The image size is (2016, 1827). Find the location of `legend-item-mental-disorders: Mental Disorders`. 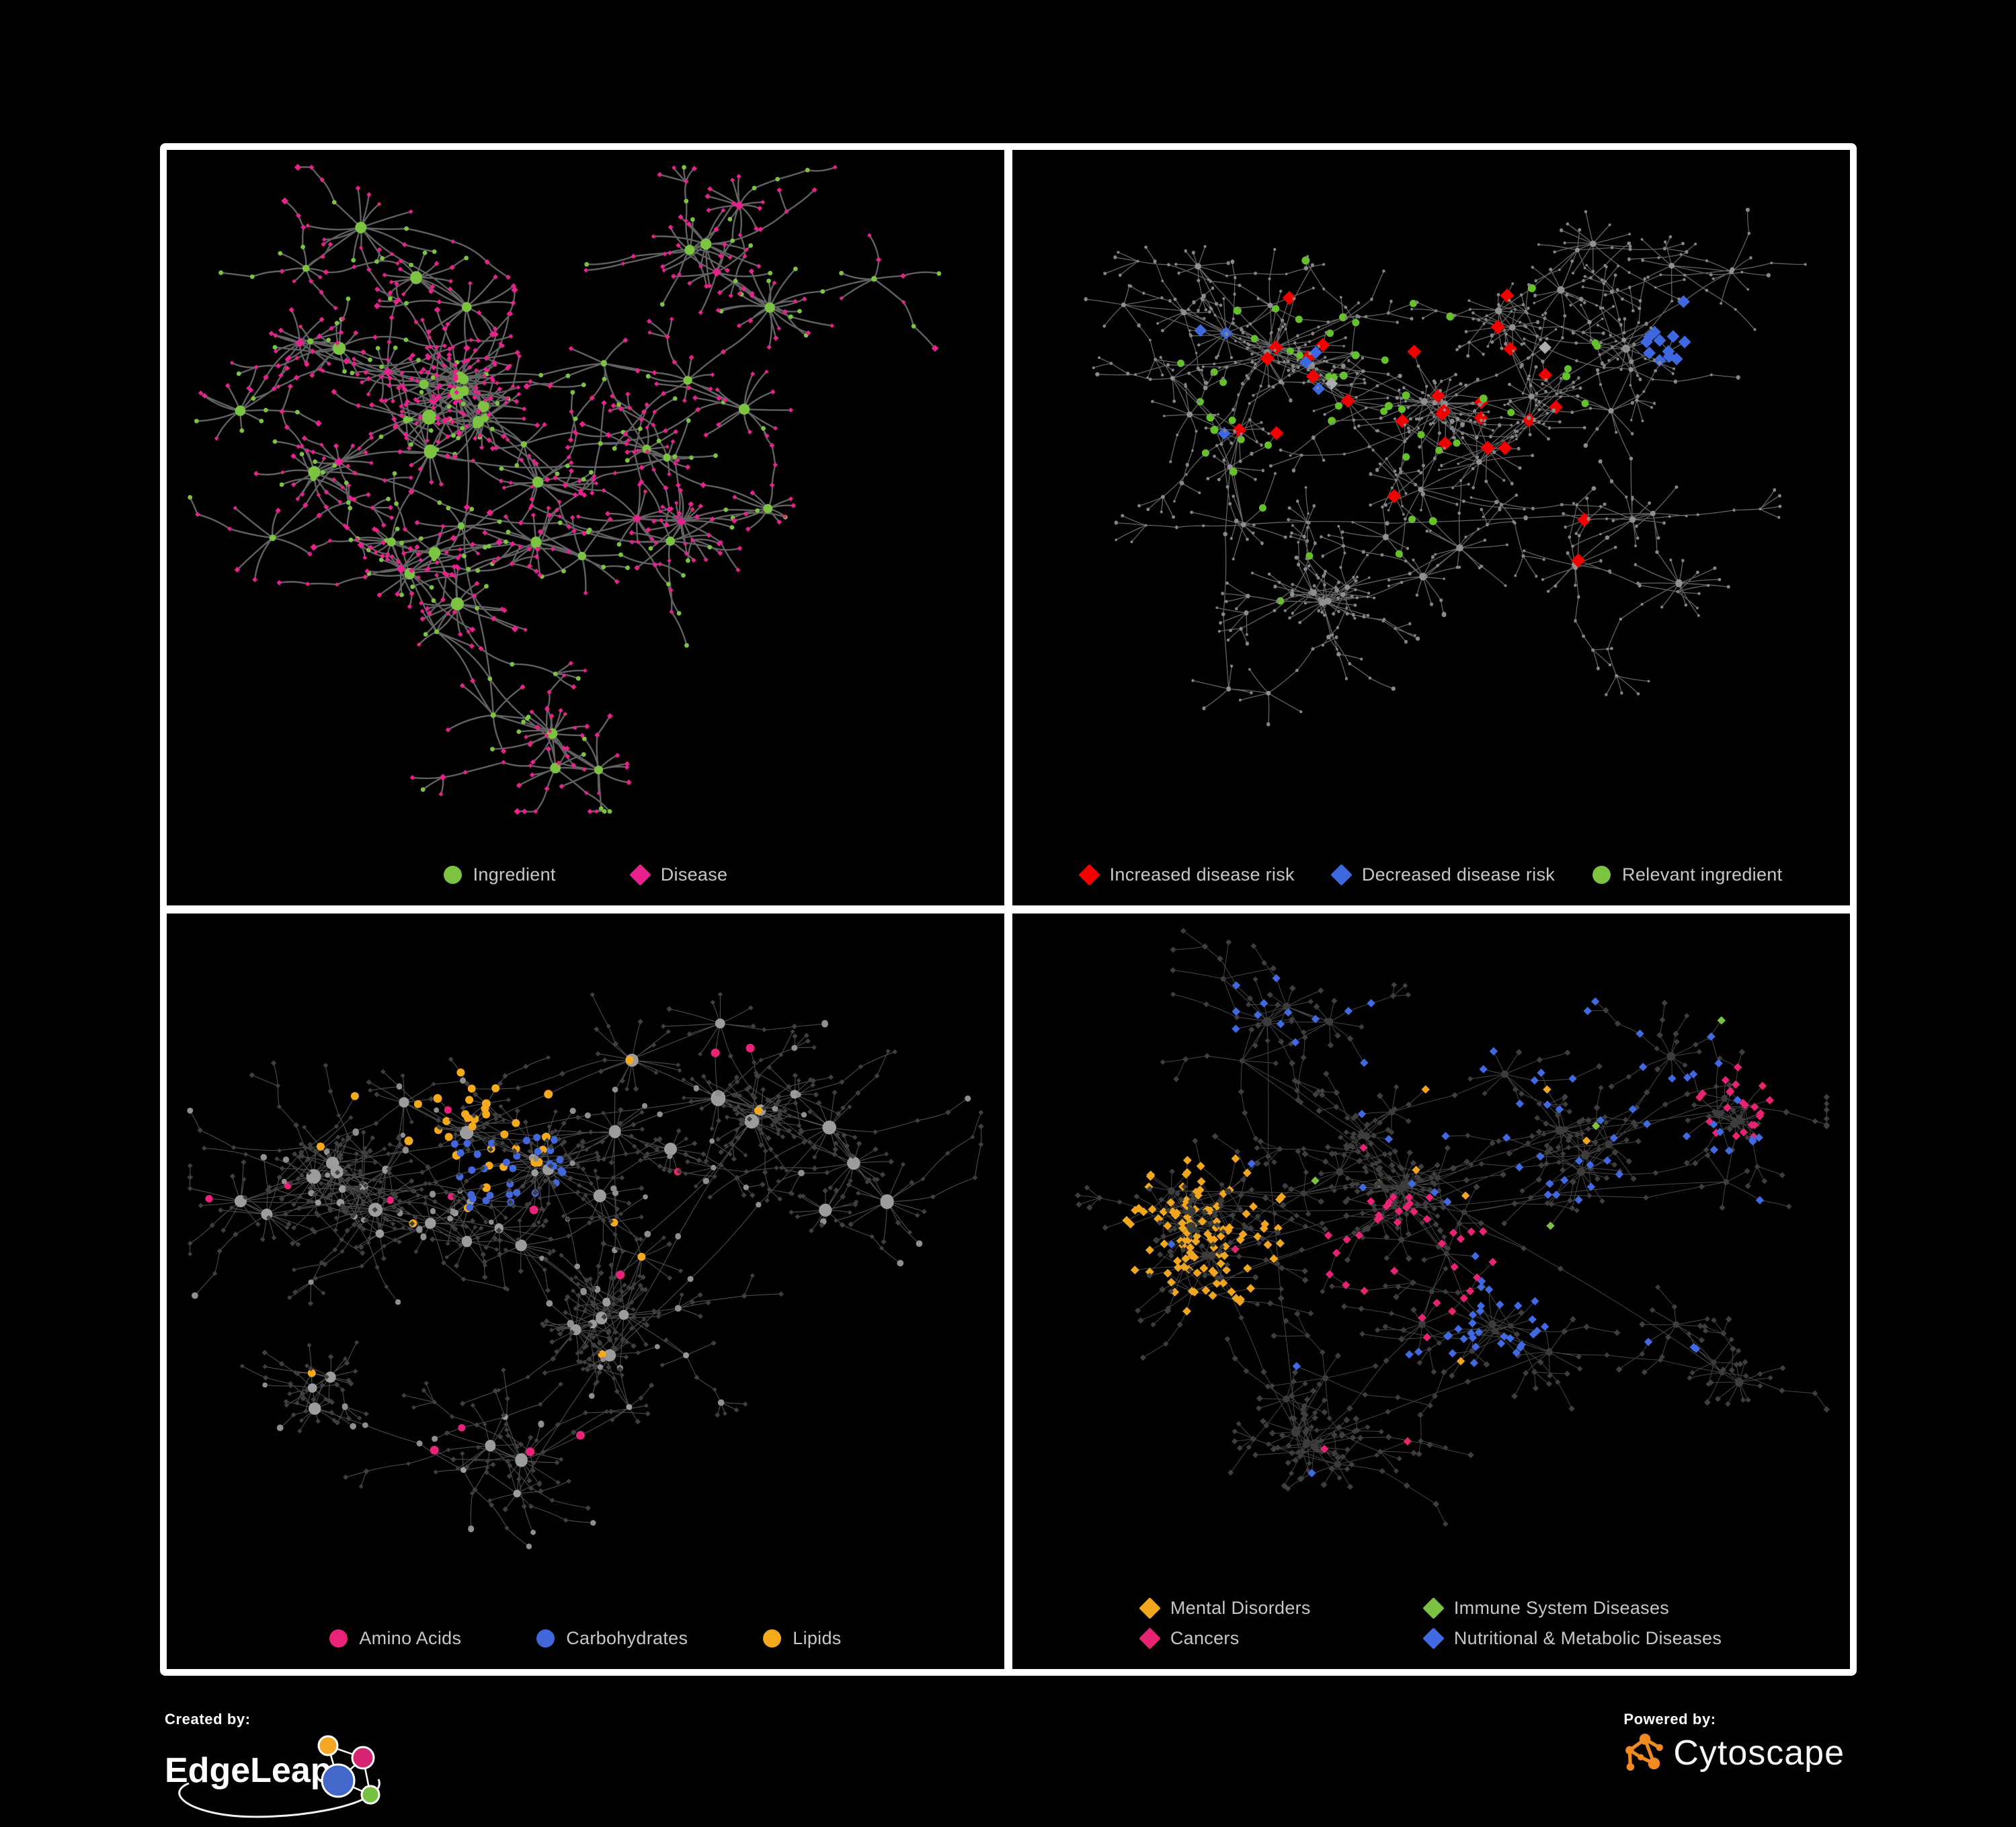

legend-item-mental-disorders: Mental Disorders is located at coordinates (1264, 1608).